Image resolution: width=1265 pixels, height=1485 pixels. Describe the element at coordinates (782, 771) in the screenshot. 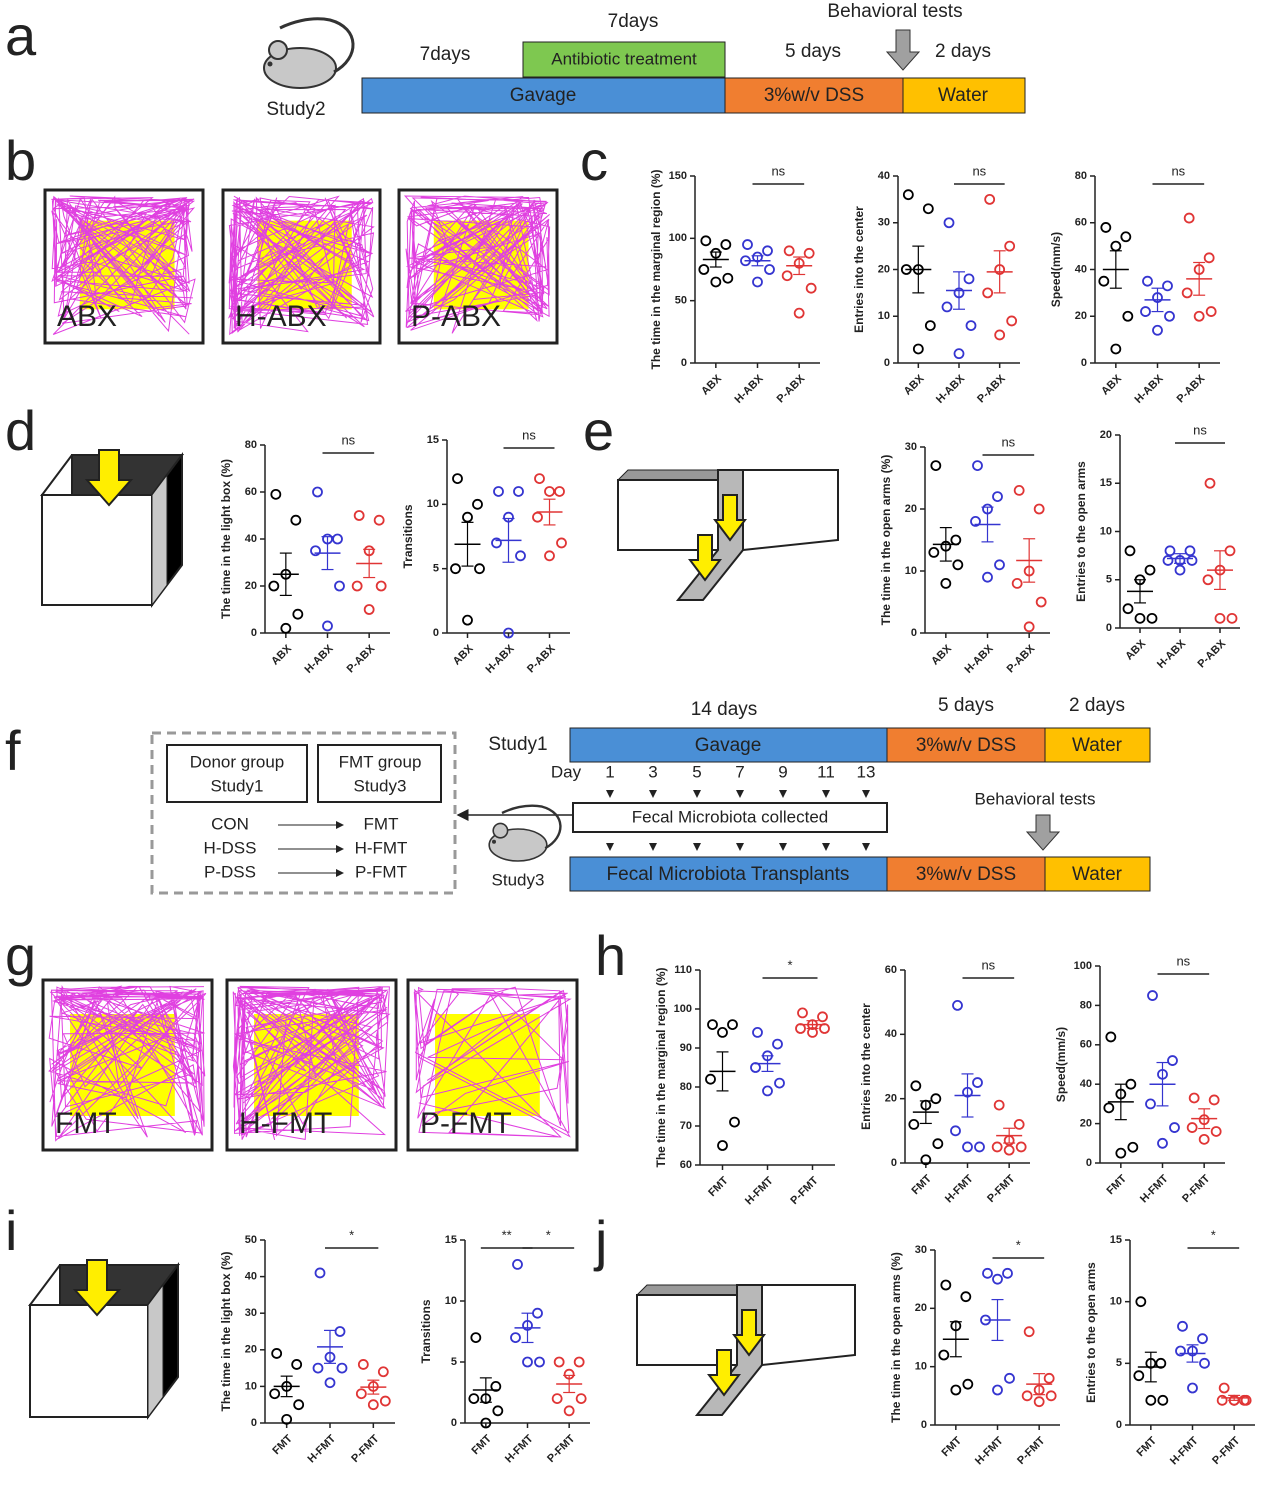

I see `day-number: 9` at that location.